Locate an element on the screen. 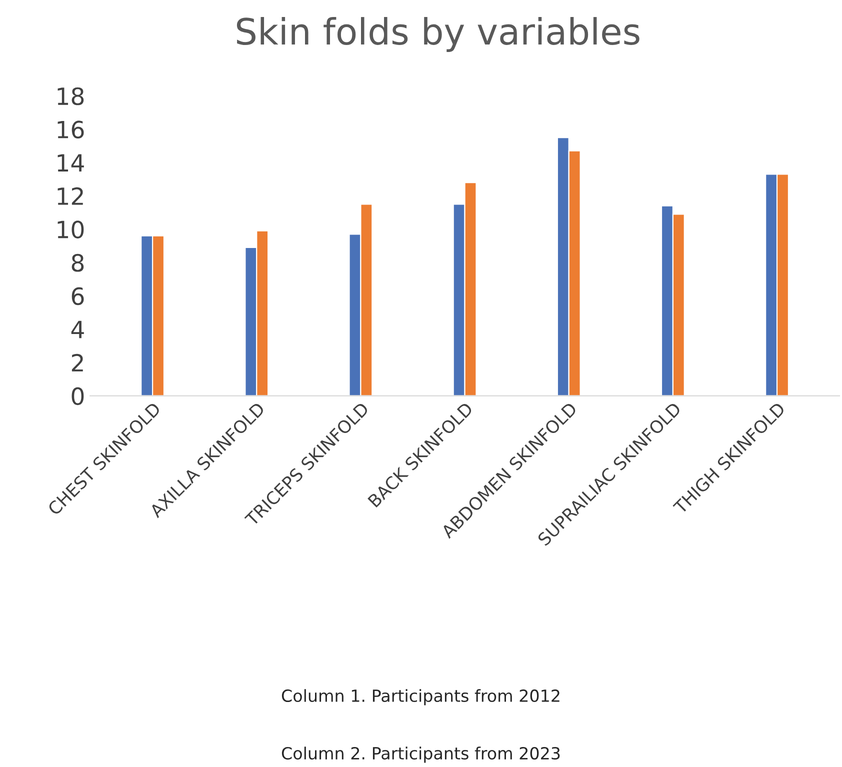 This screenshot has height=767, width=842. text: Column 2. Participants from 2023 is located at coordinates (421, 754).